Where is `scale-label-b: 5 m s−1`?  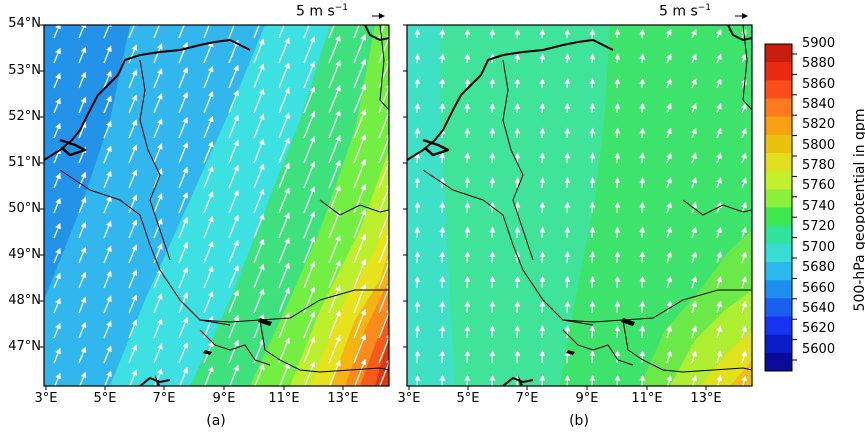
scale-label-b: 5 m s−1 is located at coordinates (685, 11).